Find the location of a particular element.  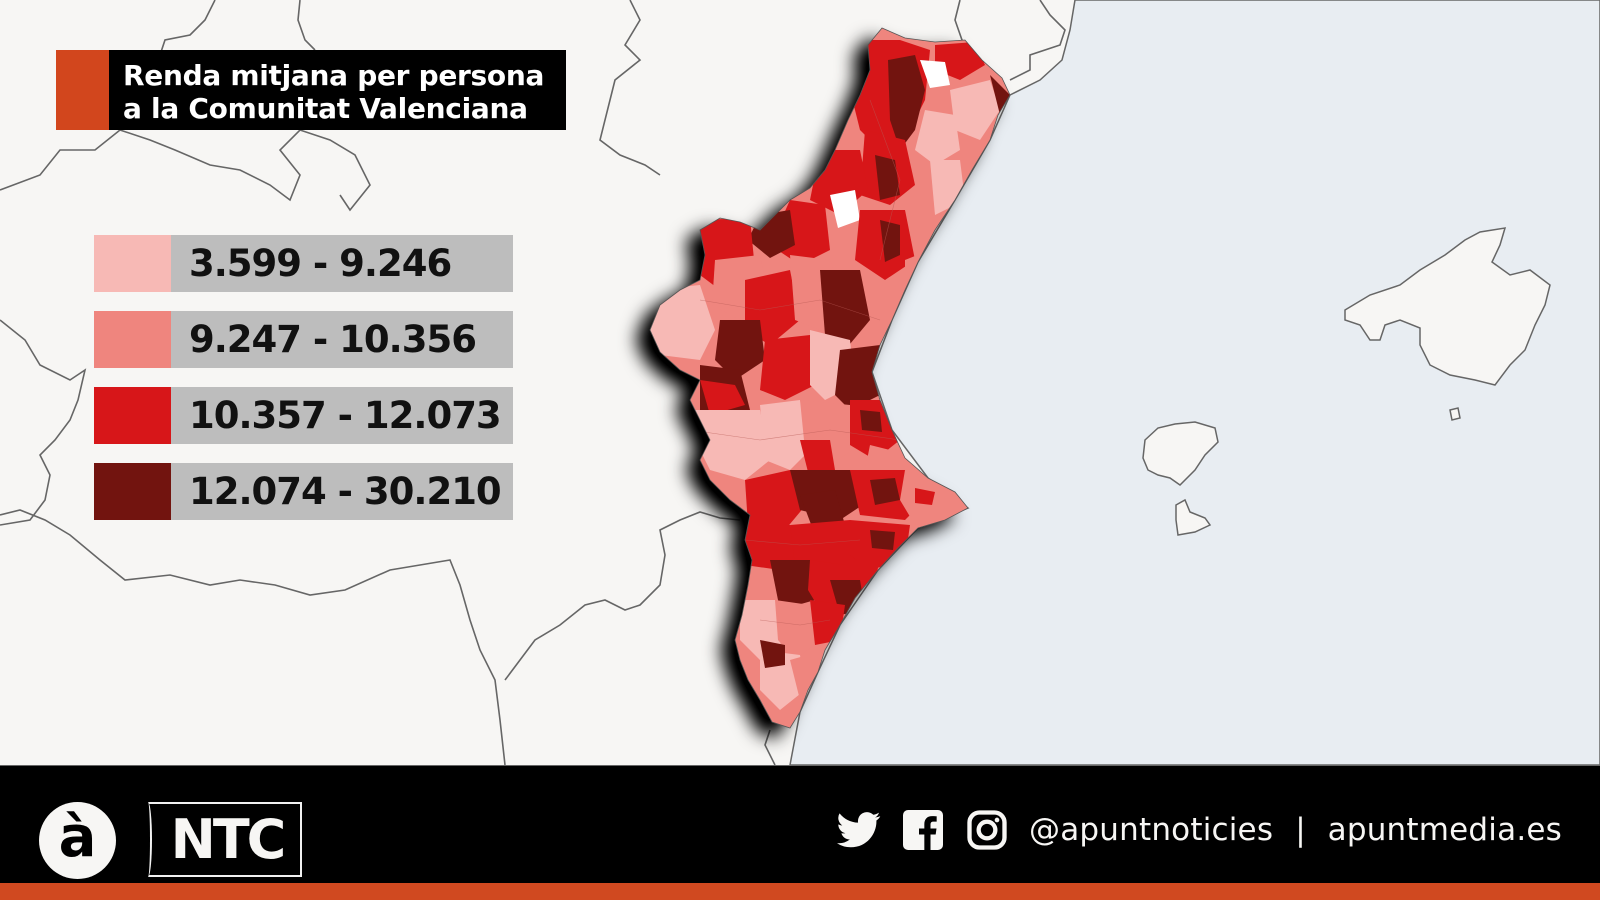

twitter-icon is located at coordinates (859, 830).